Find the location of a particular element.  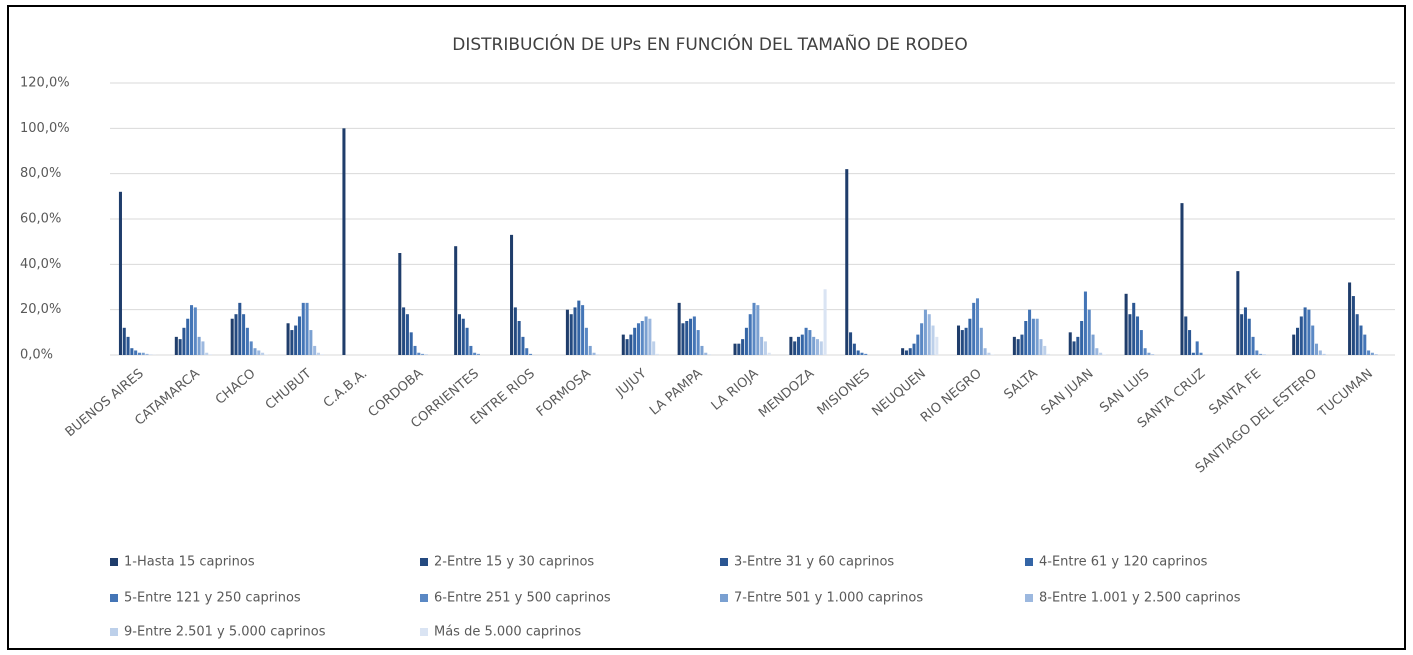

y-tick-label: 120,0% is located at coordinates (45, 83).